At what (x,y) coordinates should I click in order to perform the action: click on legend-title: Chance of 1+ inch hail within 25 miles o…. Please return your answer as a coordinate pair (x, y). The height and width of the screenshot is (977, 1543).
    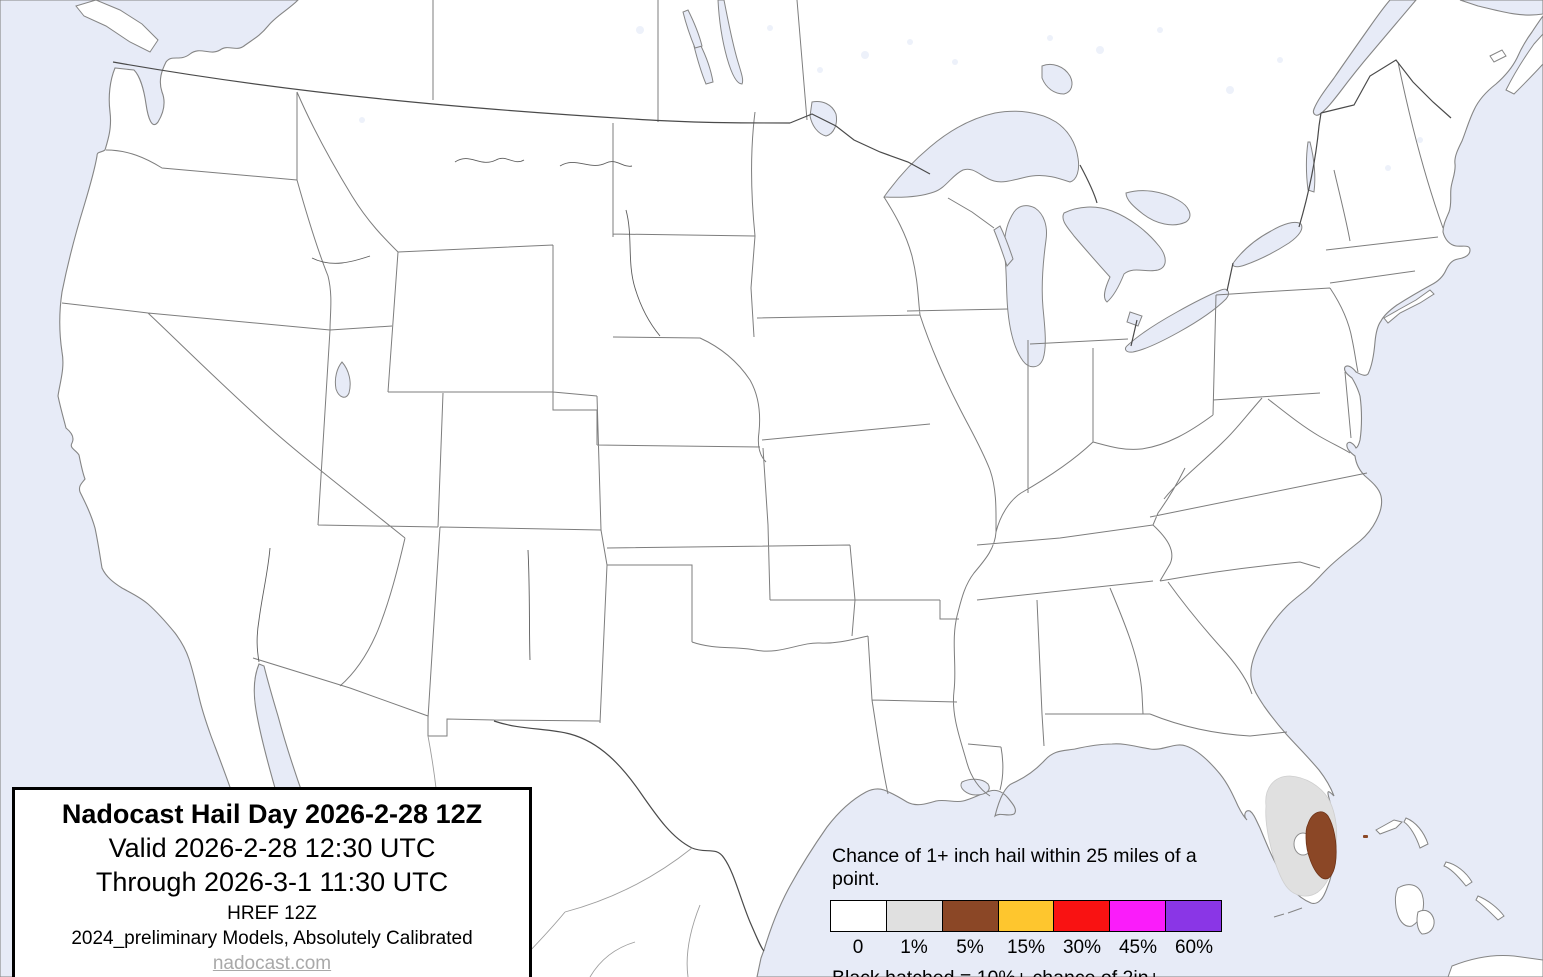
    Looking at the image, I should click on (1014, 867).